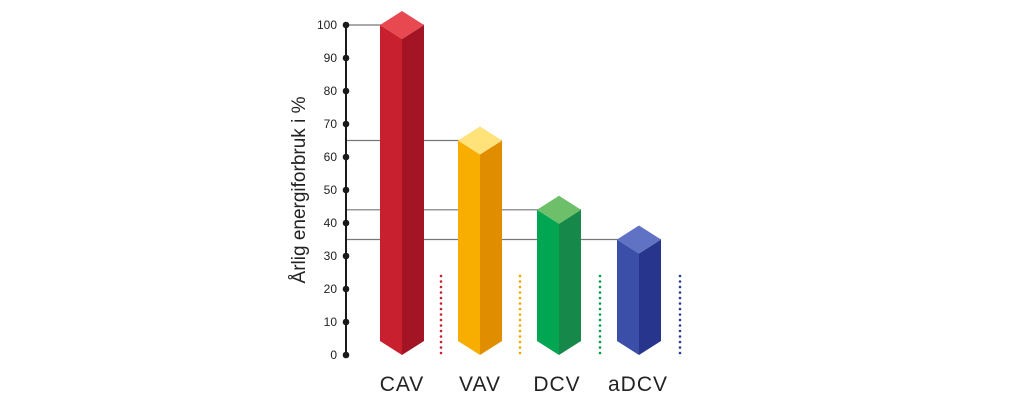 The height and width of the screenshot is (401, 1024). Describe the element at coordinates (331, 91) in the screenshot. I see `y-tick-label: 80` at that location.